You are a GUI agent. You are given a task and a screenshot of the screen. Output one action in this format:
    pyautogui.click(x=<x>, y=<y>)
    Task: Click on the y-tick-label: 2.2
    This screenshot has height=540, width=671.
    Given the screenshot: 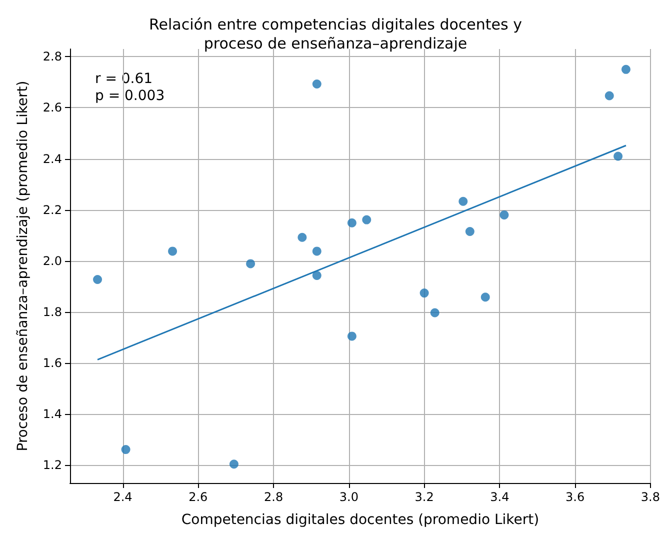 What is the action you would take?
    pyautogui.click(x=52, y=209)
    